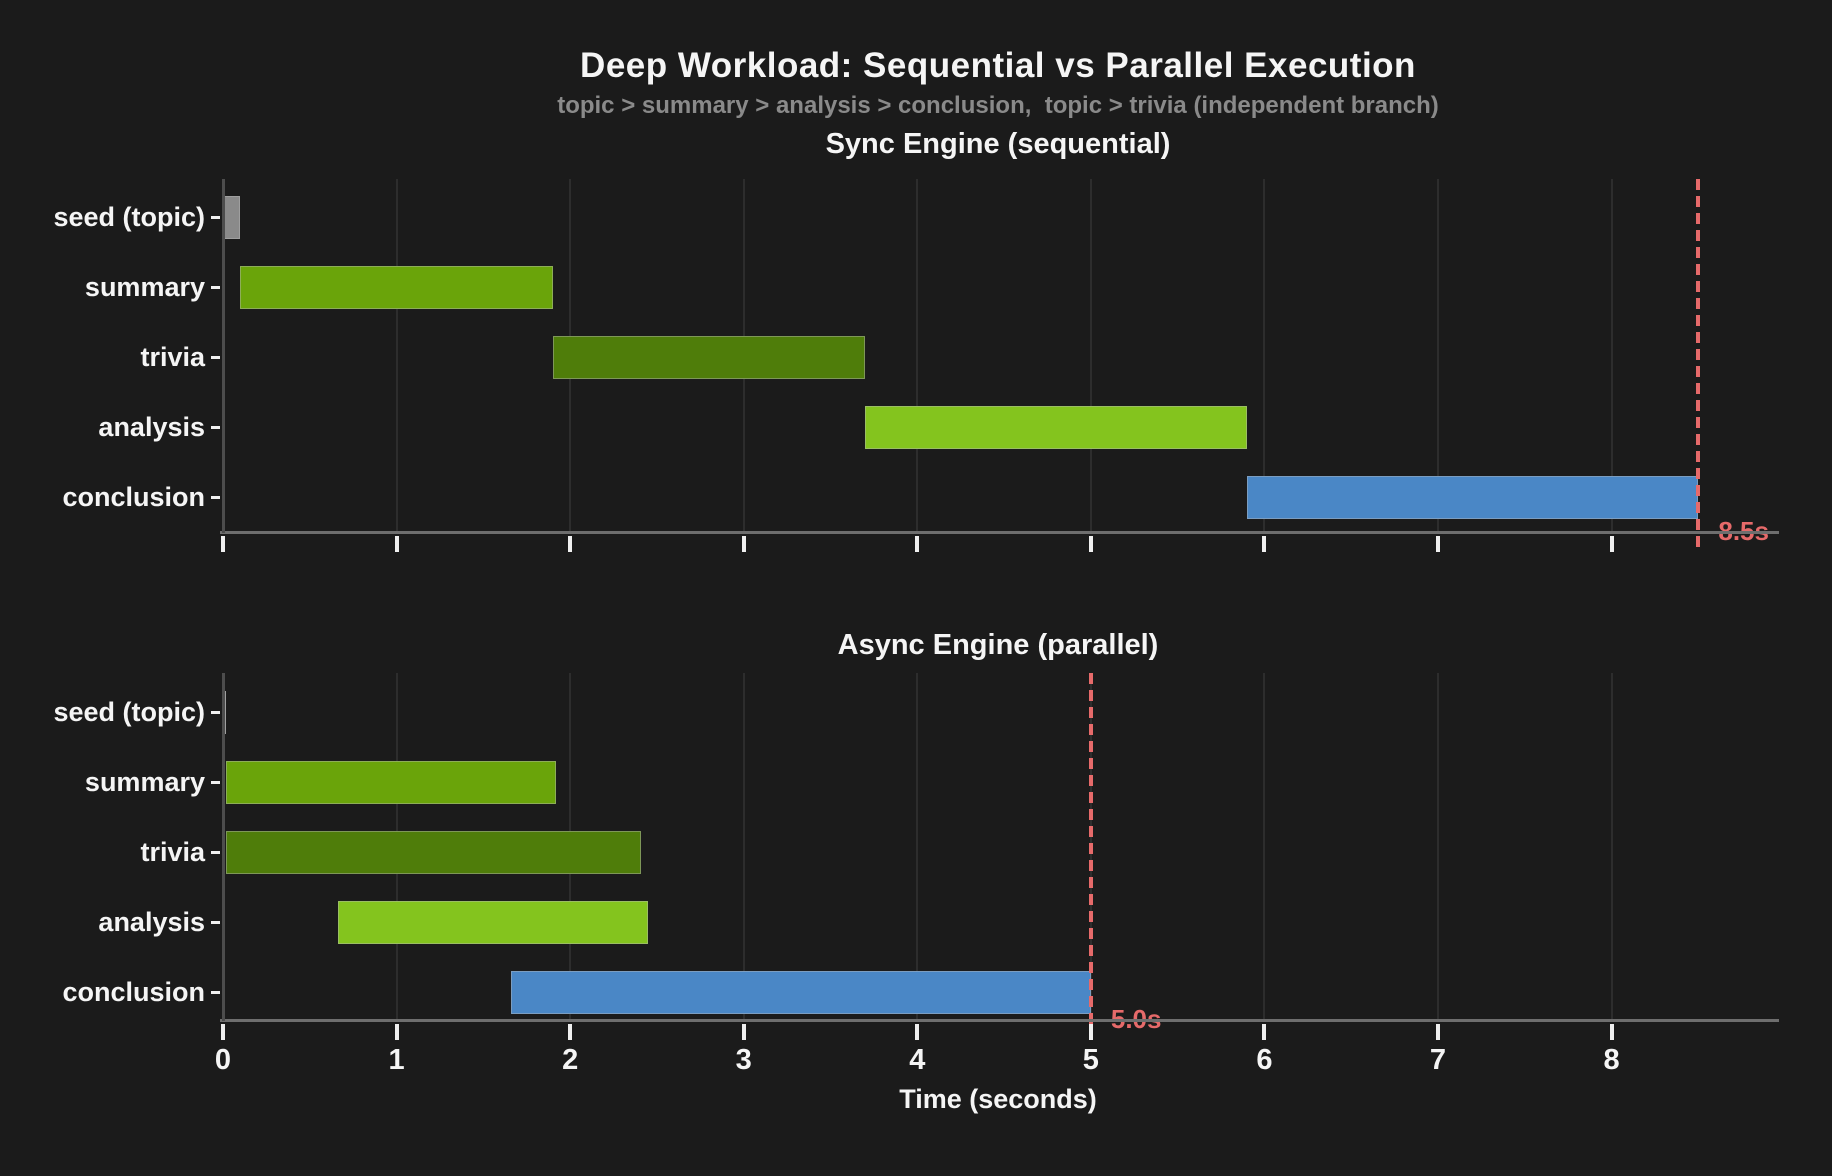  I want to click on chart-title-async: Async Engine (parallel), so click(998, 645).